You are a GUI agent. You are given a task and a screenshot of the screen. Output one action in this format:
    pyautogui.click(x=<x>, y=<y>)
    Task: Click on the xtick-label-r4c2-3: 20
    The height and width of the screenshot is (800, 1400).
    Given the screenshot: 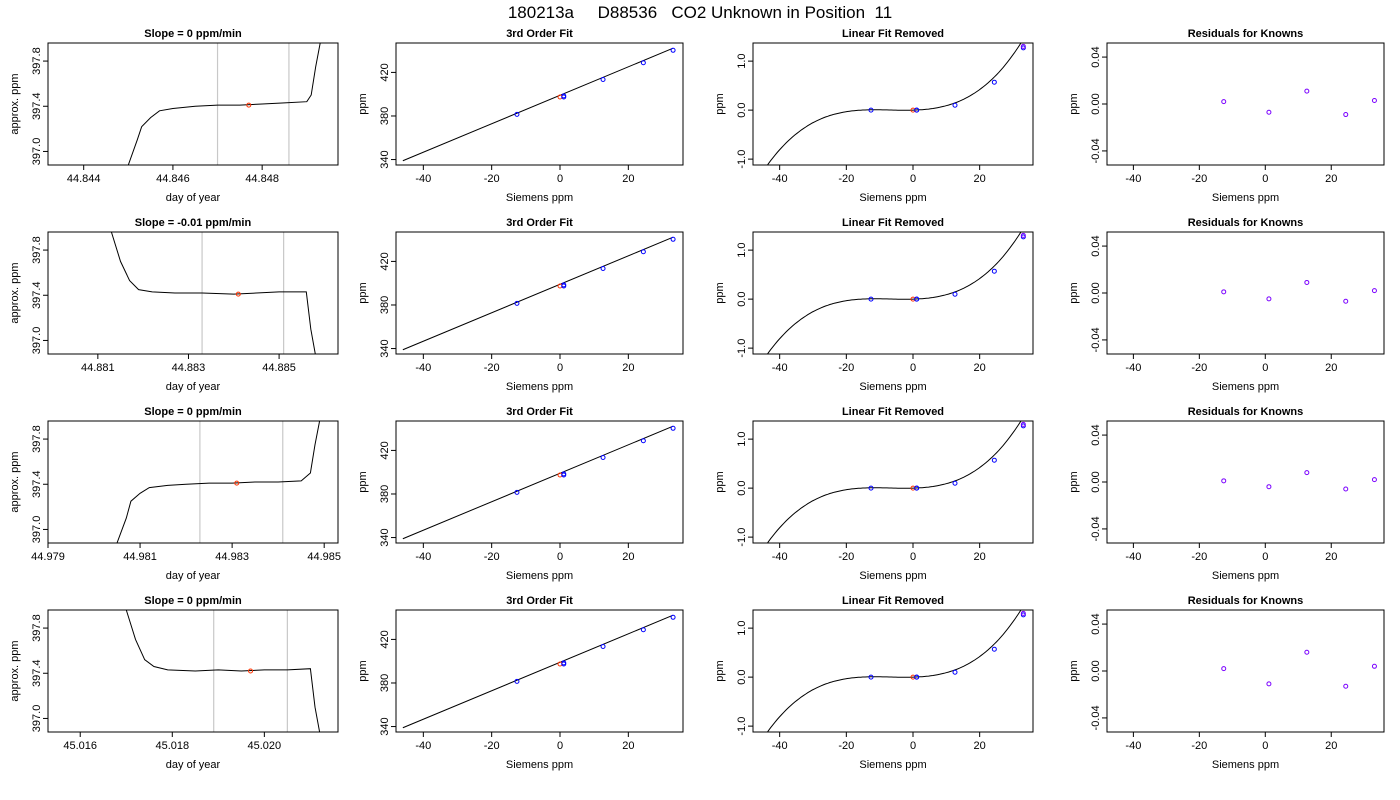 What is the action you would take?
    pyautogui.click(x=628, y=746)
    